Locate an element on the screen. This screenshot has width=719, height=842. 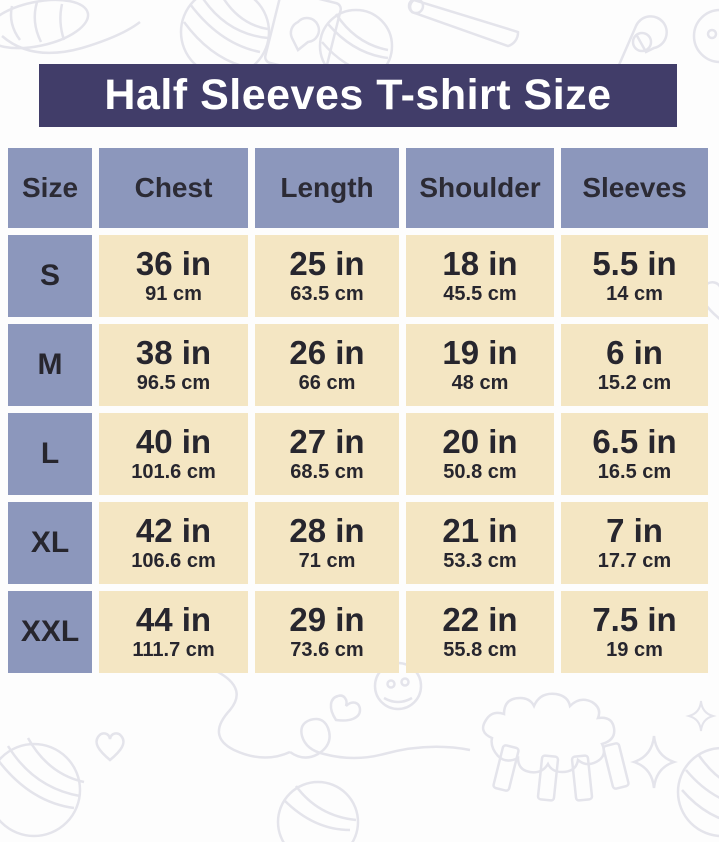
value-cm: 71 cm is located at coordinates (327, 561).